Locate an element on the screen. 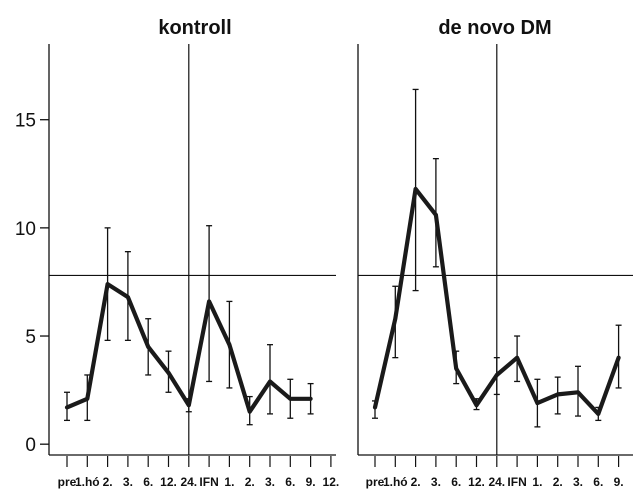 The height and width of the screenshot is (497, 633). y-tick-label: 10 is located at coordinates (25, 229).